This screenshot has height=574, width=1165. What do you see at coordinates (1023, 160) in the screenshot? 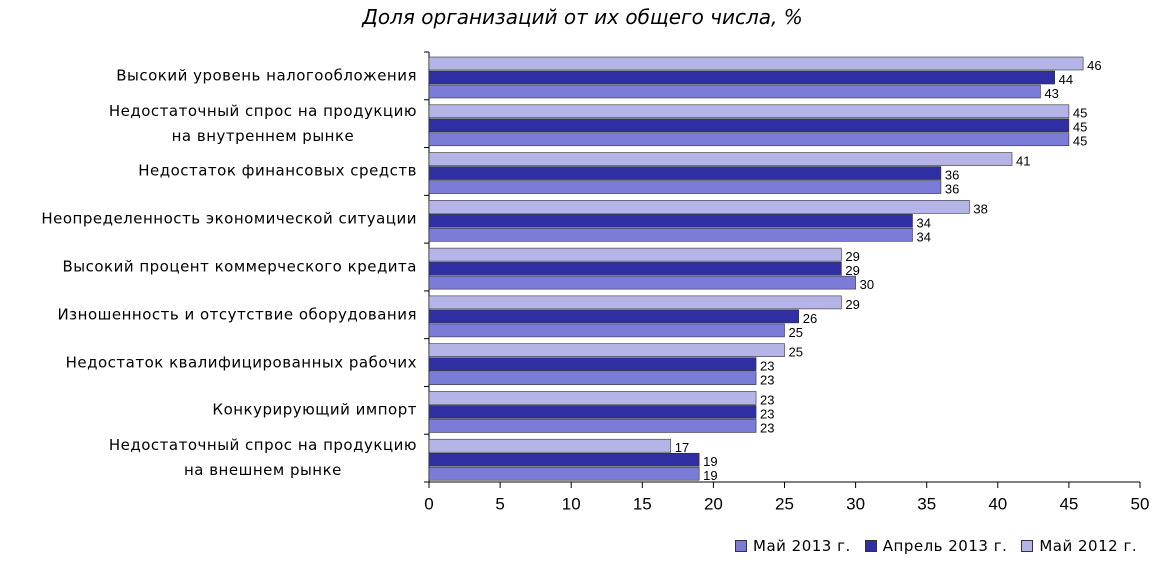
I see `value-label: 41` at bounding box center [1023, 160].